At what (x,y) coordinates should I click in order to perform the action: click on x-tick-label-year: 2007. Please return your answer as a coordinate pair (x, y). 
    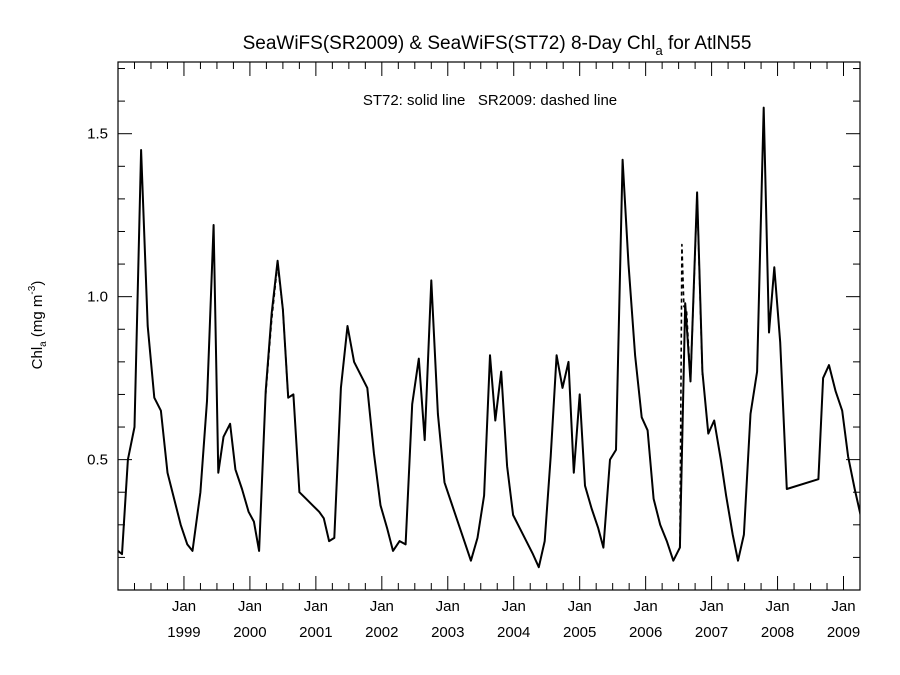
    Looking at the image, I should click on (711, 632).